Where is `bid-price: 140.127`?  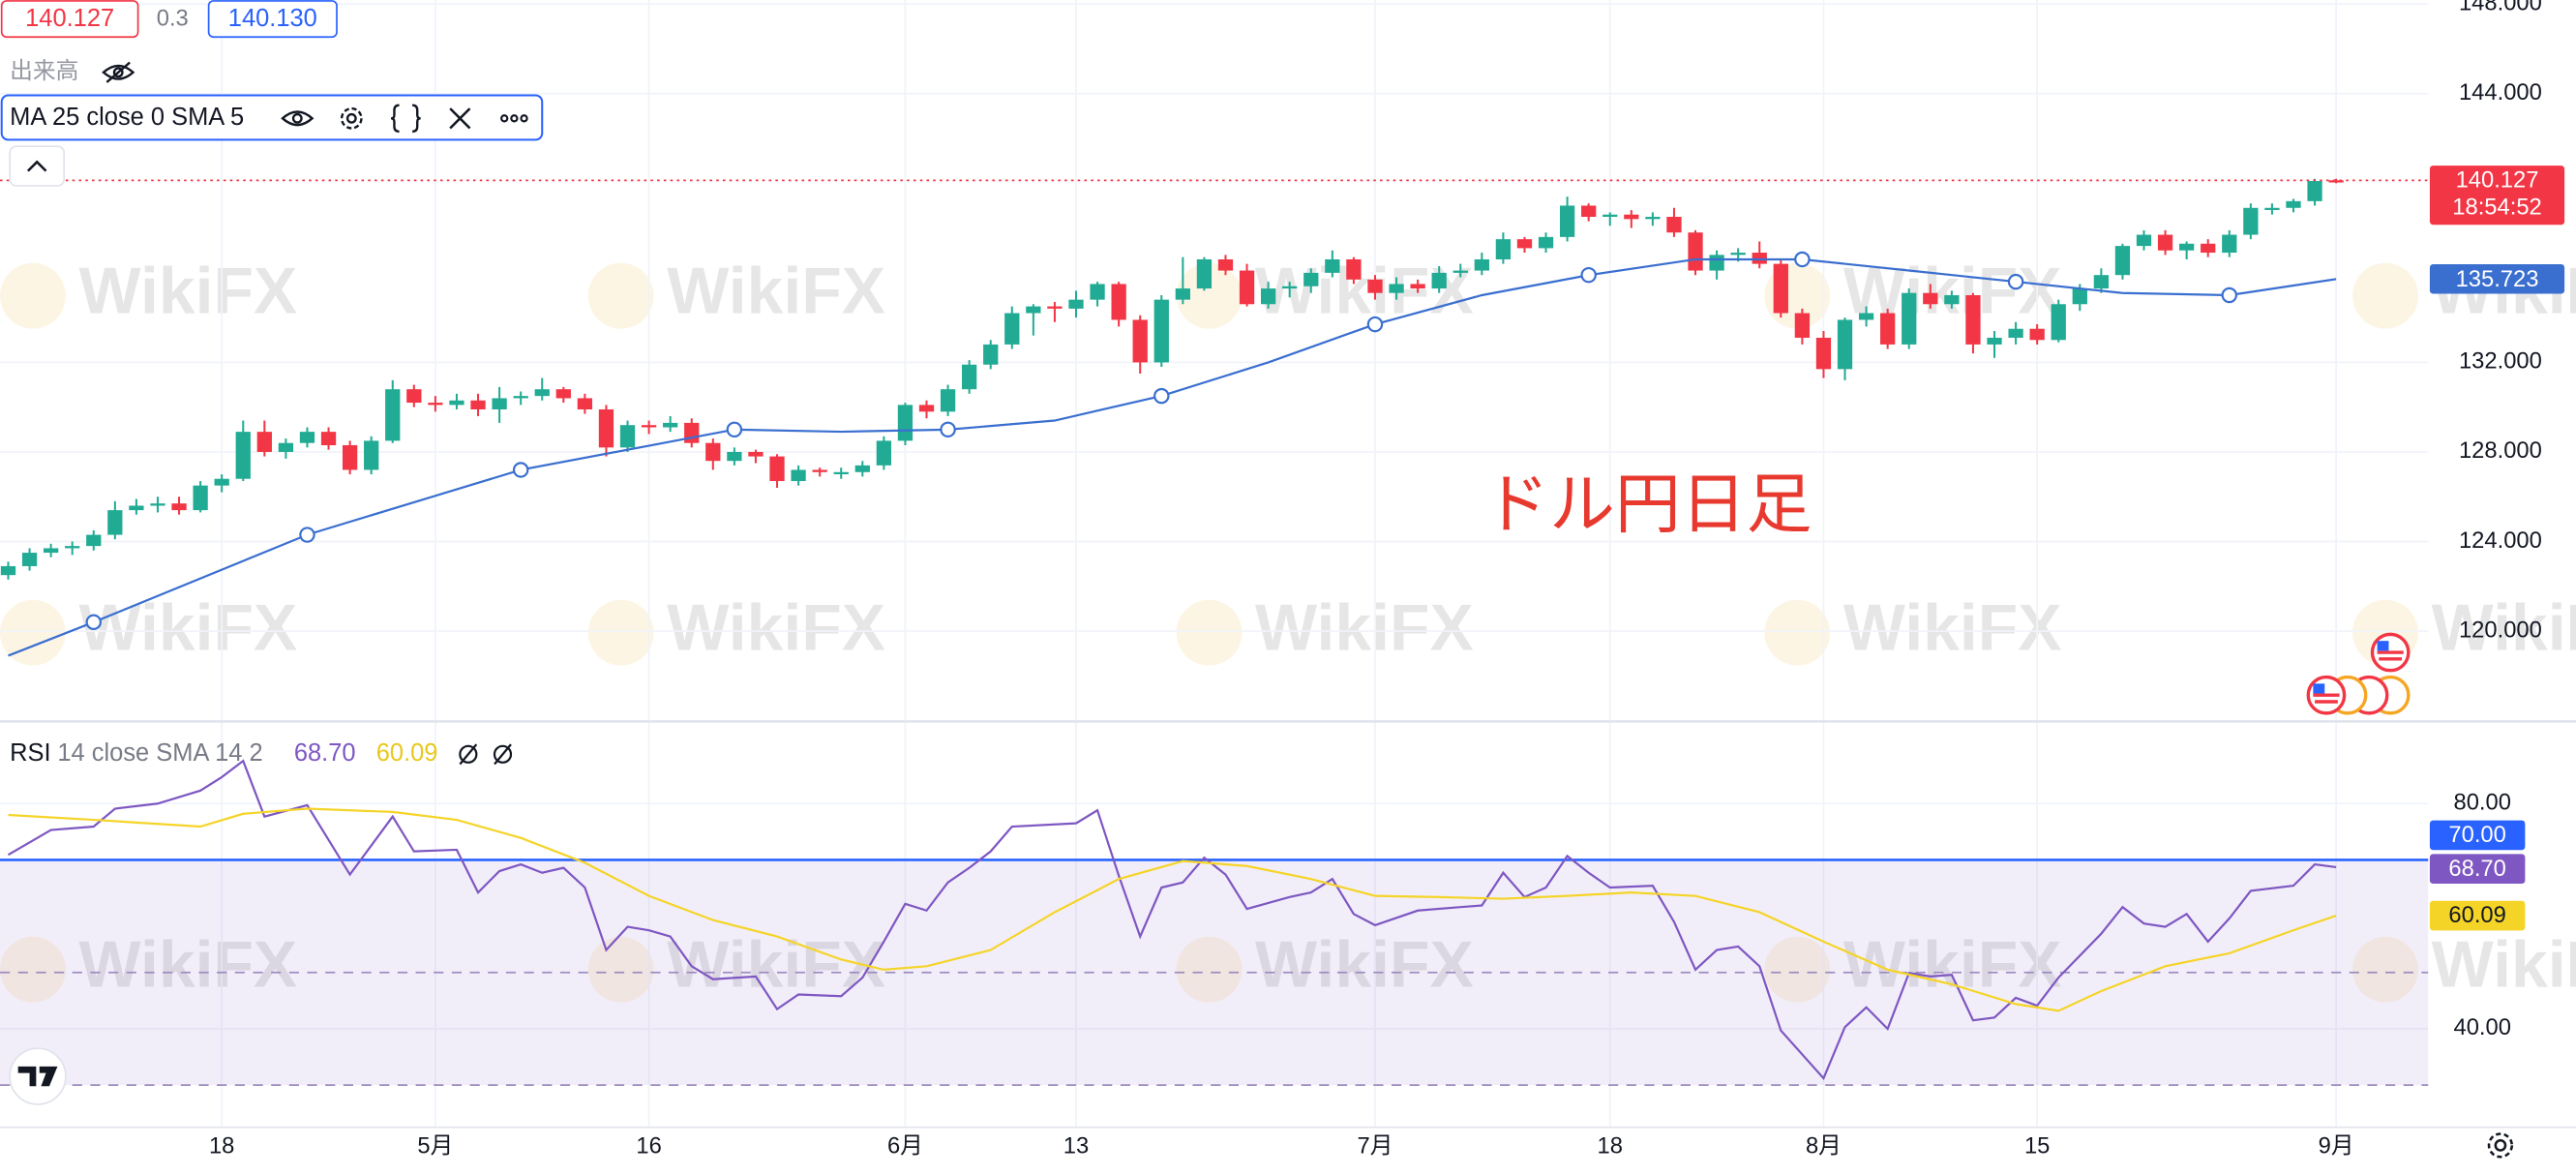
bid-price: 140.127 is located at coordinates (69, 18).